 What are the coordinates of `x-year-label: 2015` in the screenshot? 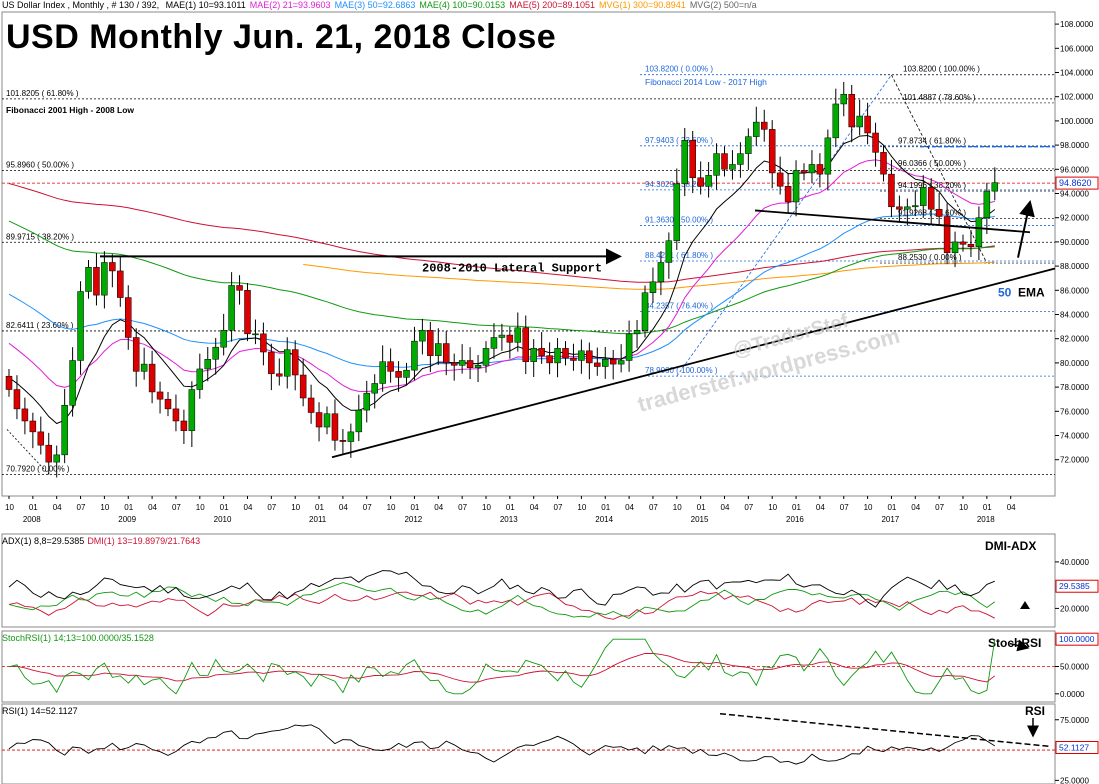 It's located at (700, 519).